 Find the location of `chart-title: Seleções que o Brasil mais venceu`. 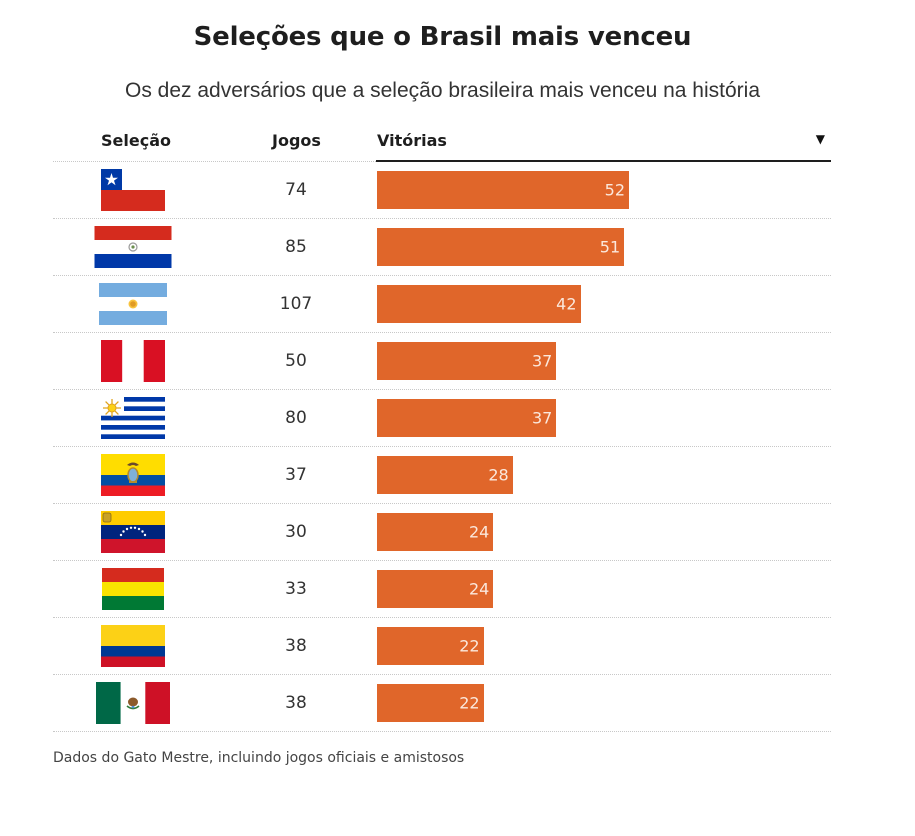

chart-title: Seleções que o Brasil mais venceu is located at coordinates (442, 37).